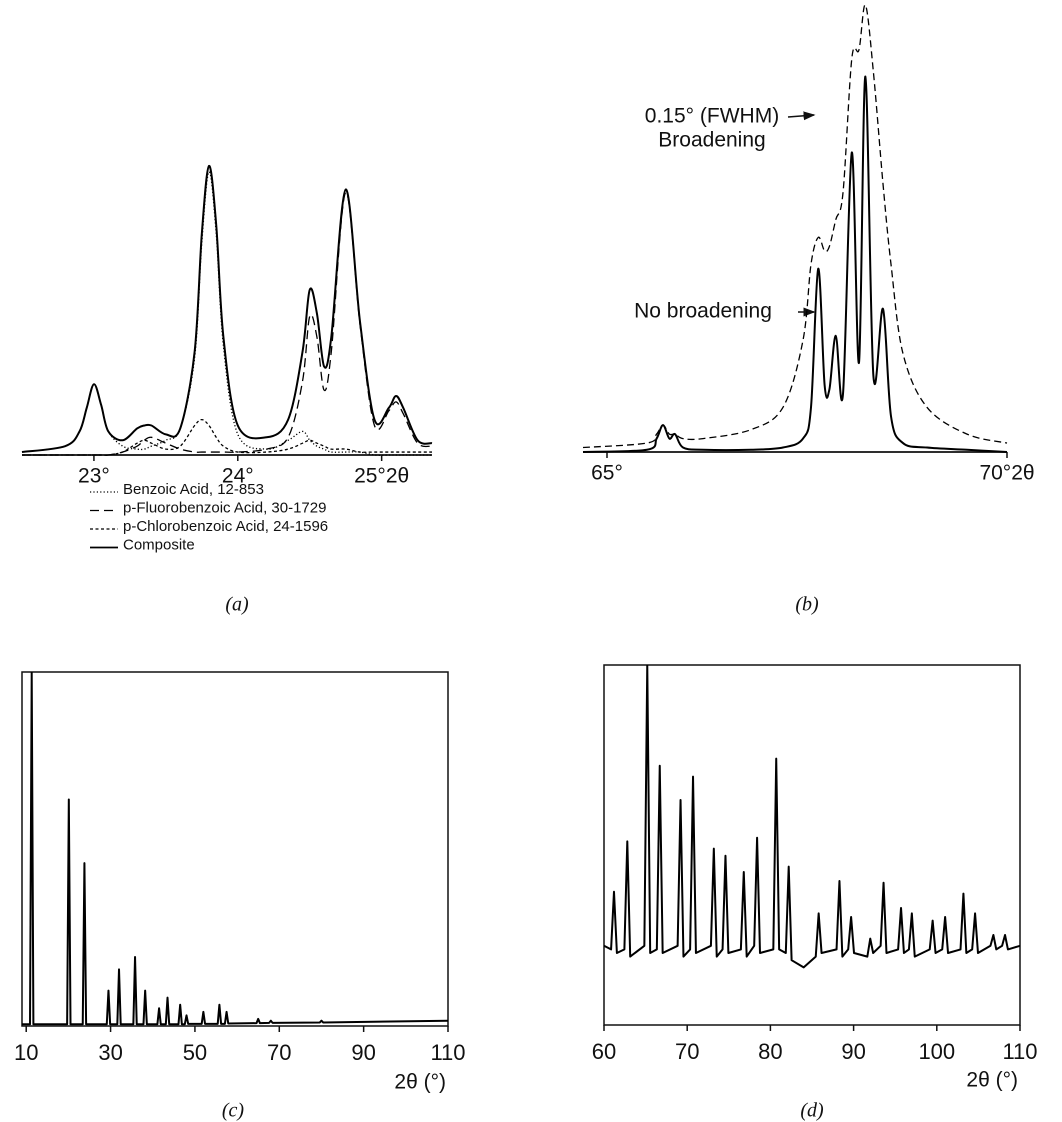 The image size is (1062, 1122). What do you see at coordinates (801, 116) in the screenshot?
I see `annotation-arrow` at bounding box center [801, 116].